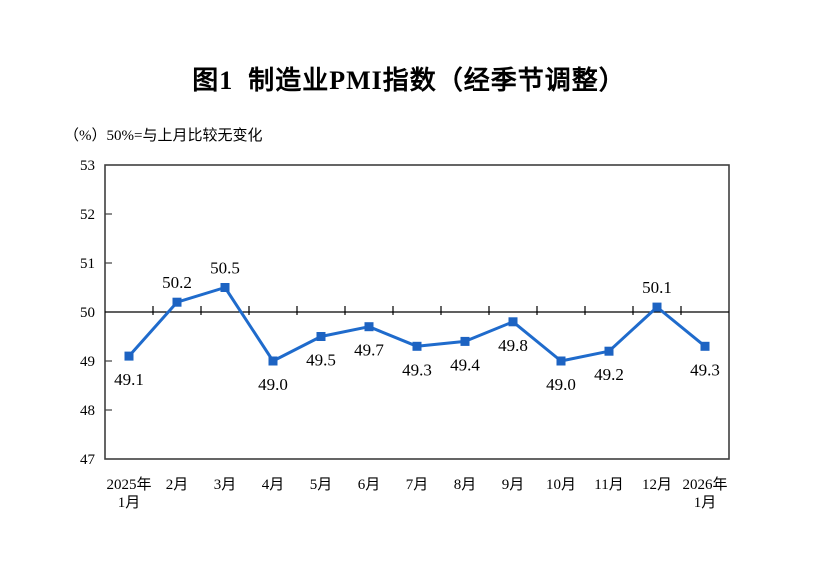 The height and width of the screenshot is (561, 818). I want to click on data-point-label: 49.4, so click(465, 364).